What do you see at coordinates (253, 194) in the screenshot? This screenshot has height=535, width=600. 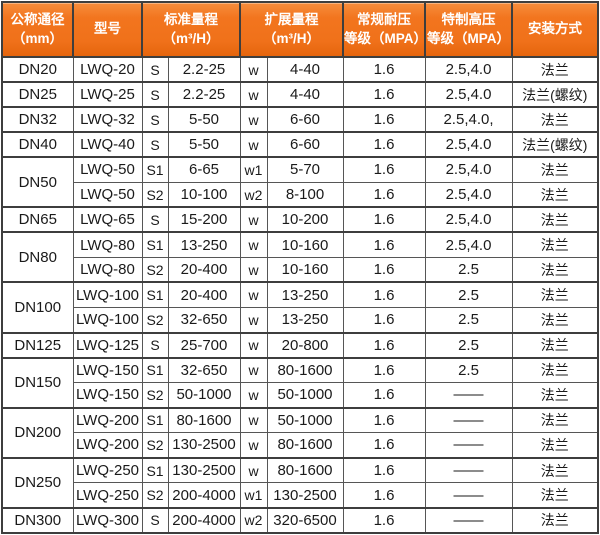 I see `cell-ext-code: w2` at bounding box center [253, 194].